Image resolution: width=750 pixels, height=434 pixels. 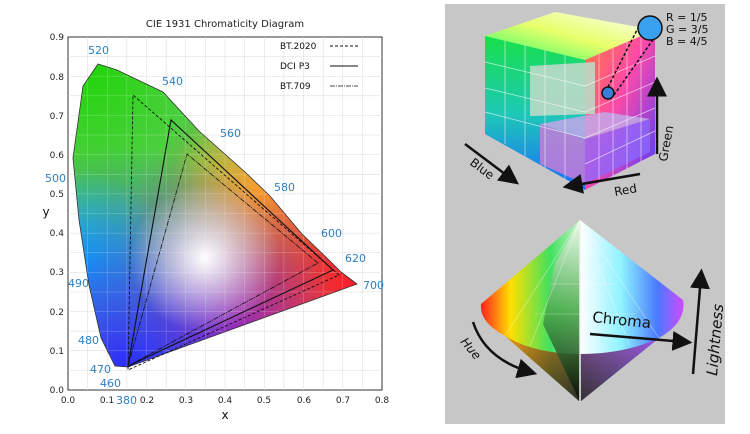 I want to click on wavelength-label: 580, so click(x=284, y=187).